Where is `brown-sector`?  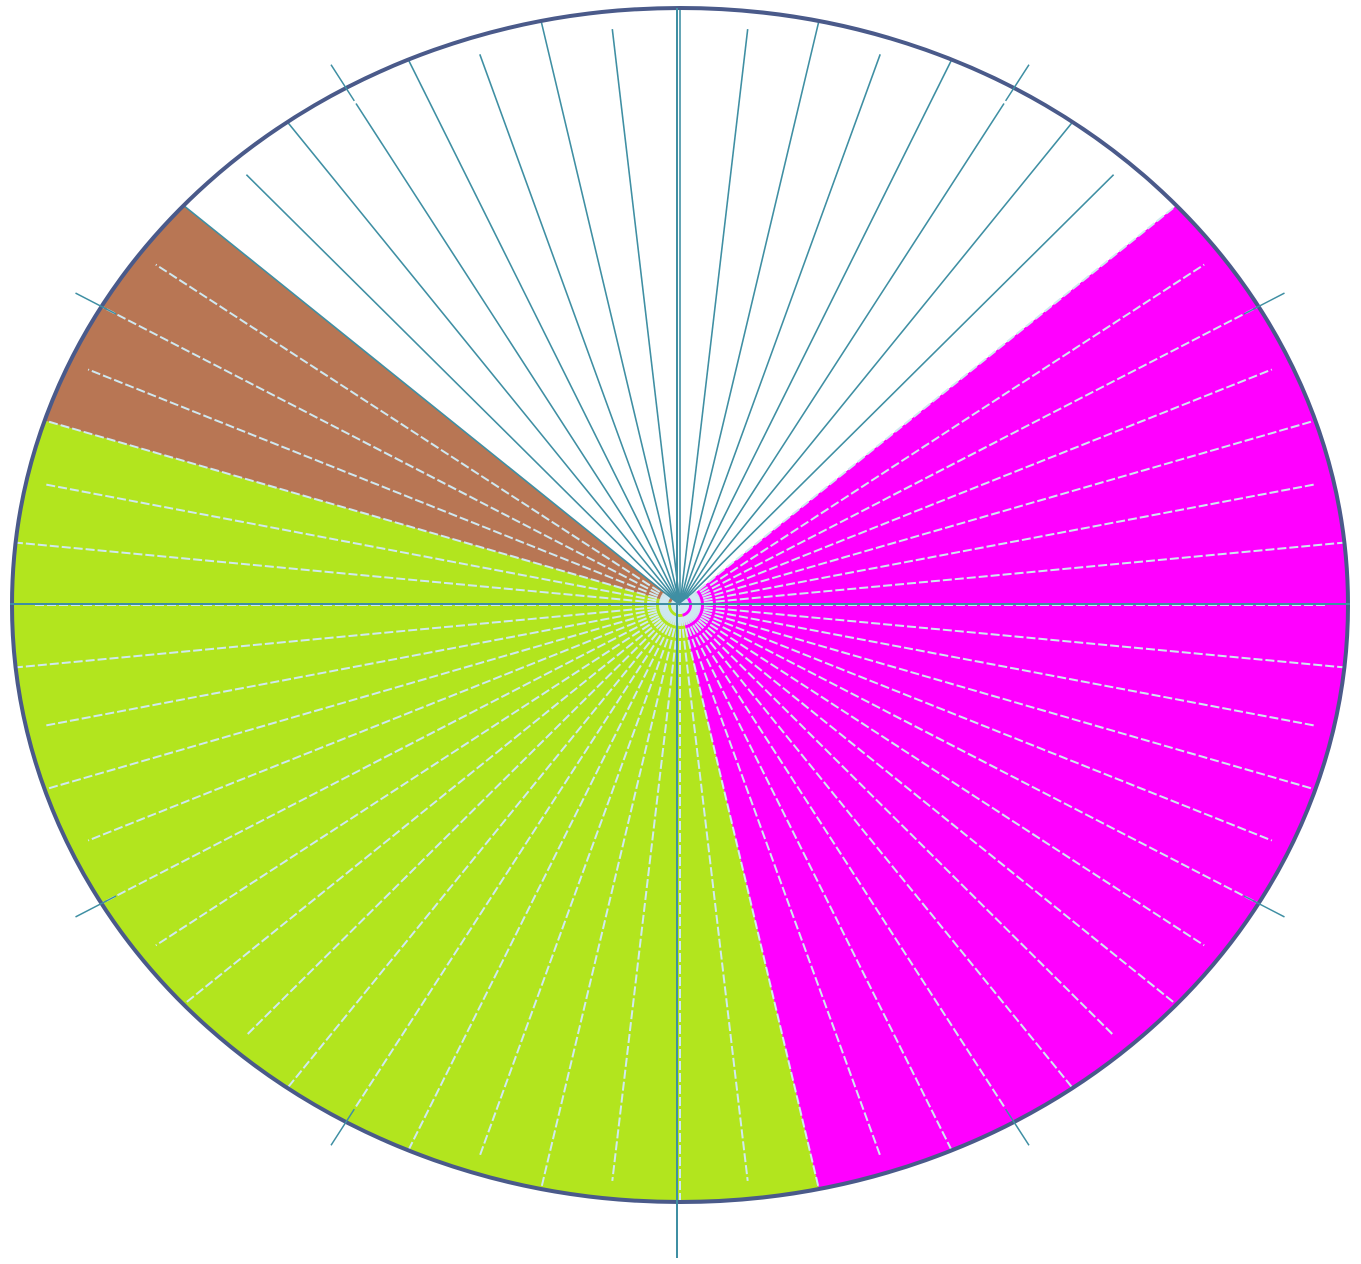 brown-sector is located at coordinates (362, 405).